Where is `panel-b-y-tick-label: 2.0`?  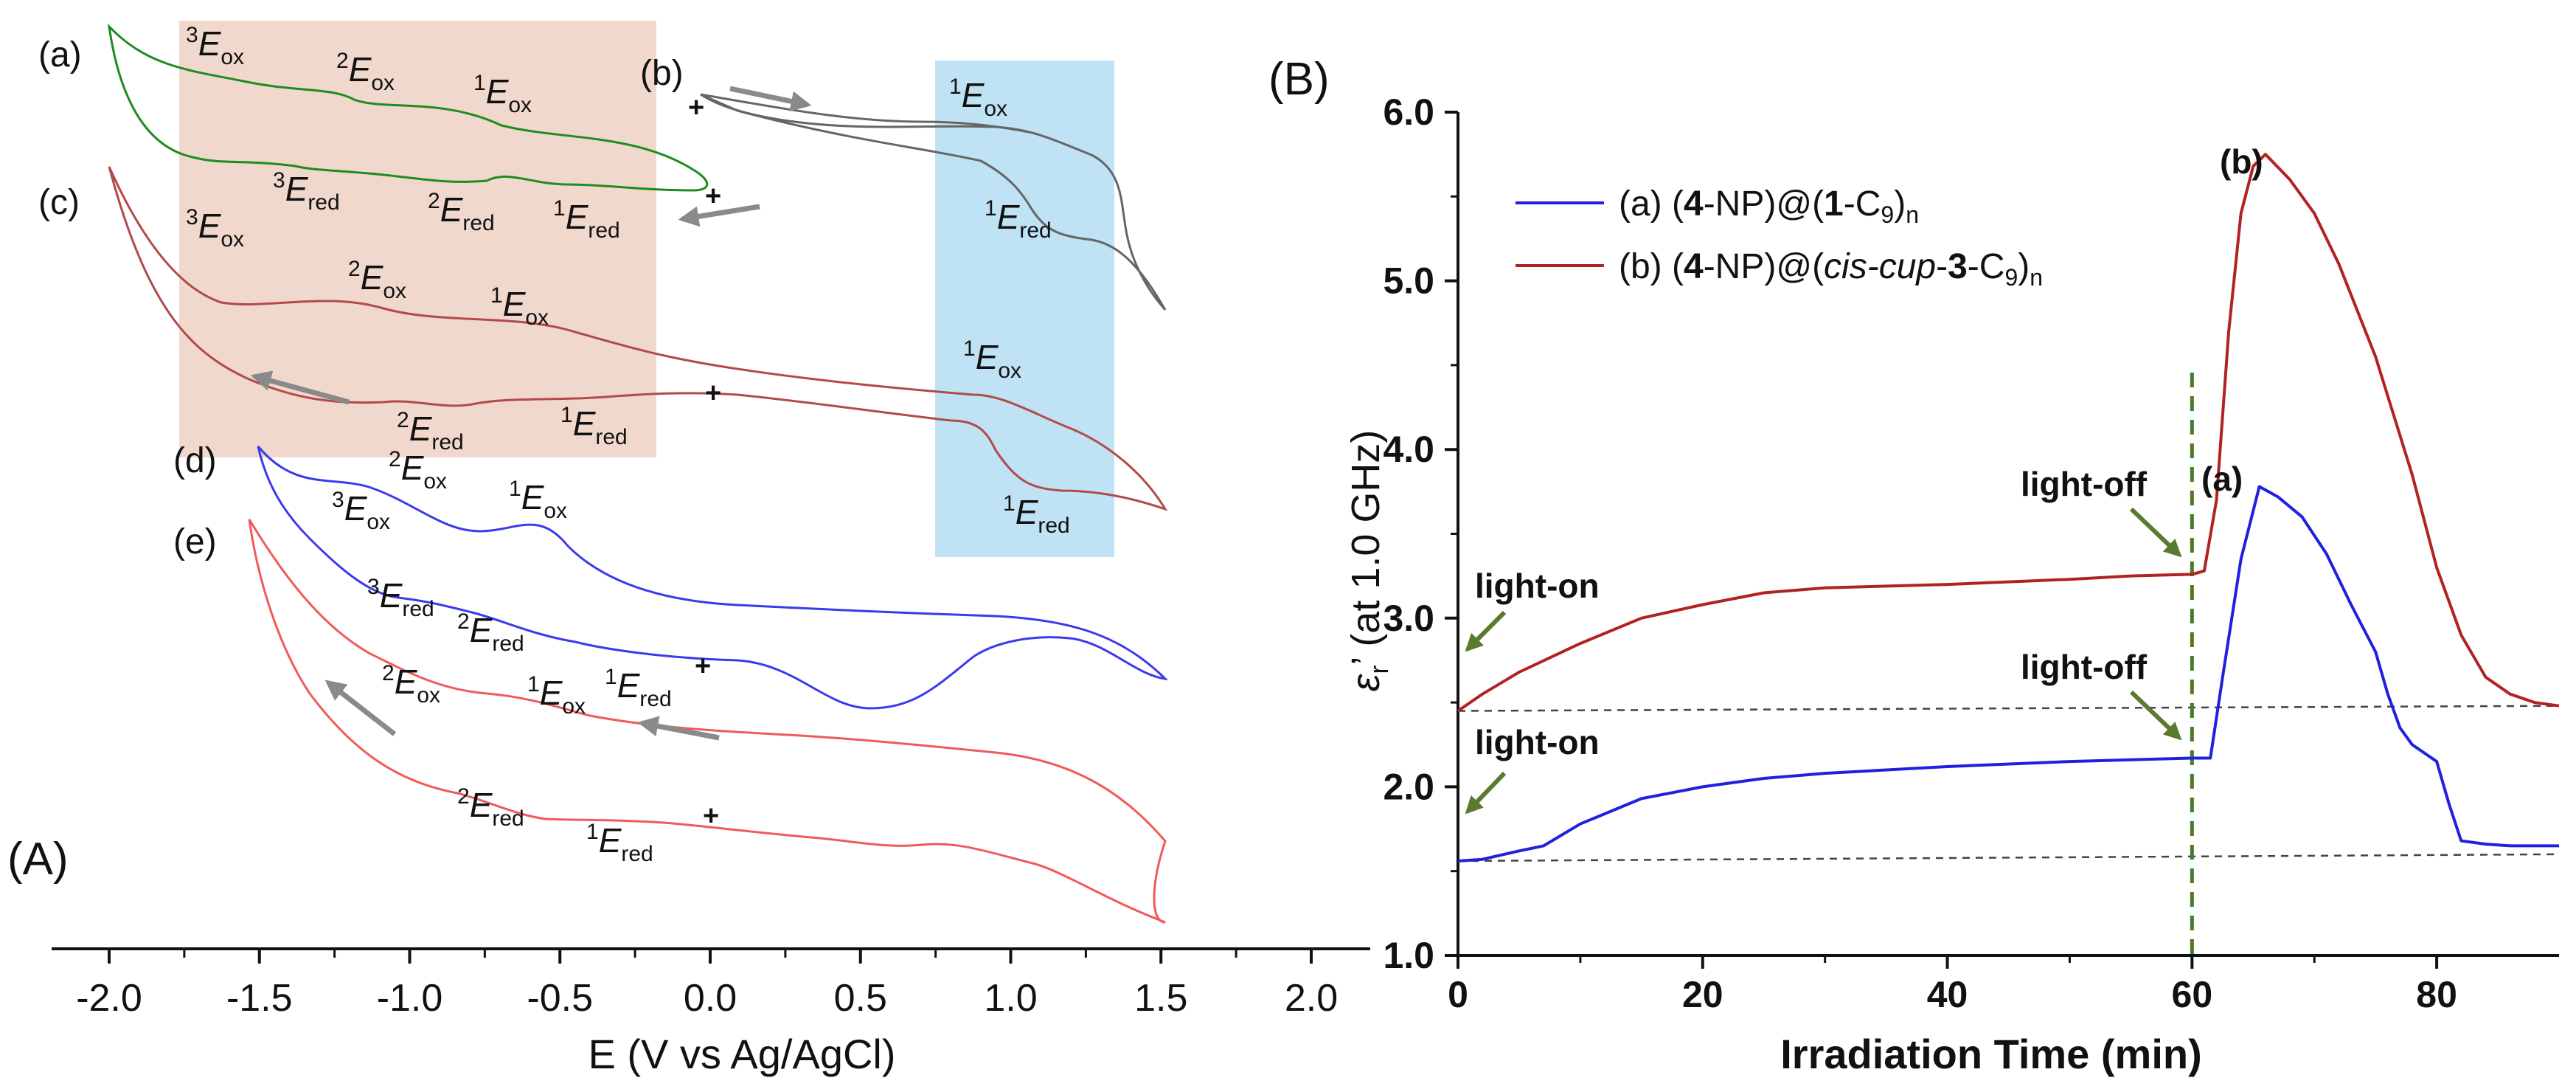
panel-b-y-tick-label: 2.0 is located at coordinates (1408, 786).